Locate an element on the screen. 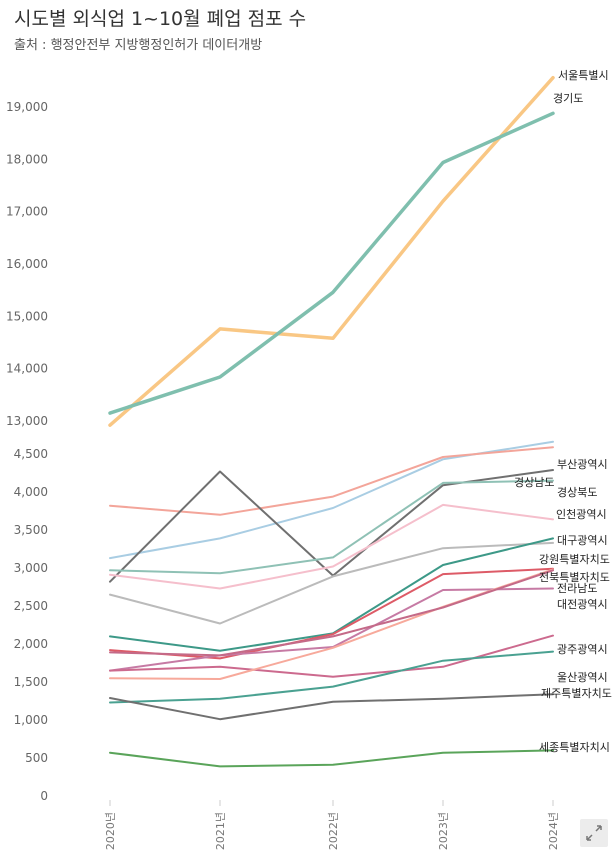 The image size is (615, 851). y-tick-label: 500 is located at coordinates (36, 758).